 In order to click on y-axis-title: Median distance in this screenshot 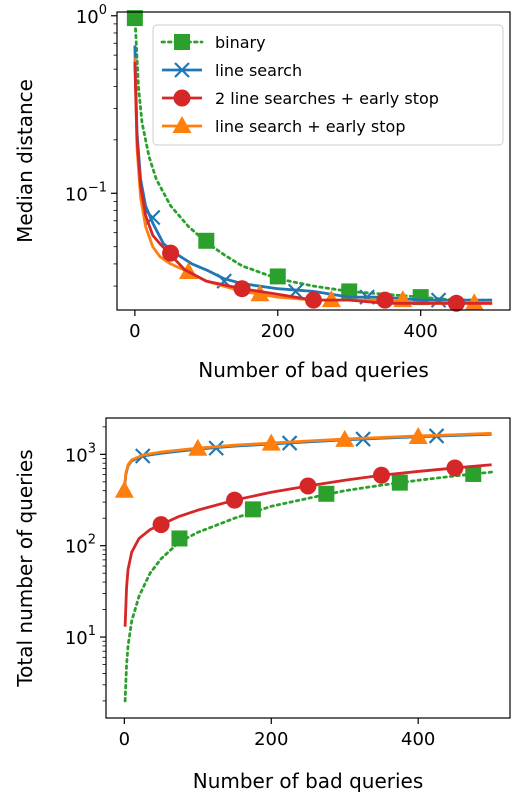, I will do `click(25, 161)`.